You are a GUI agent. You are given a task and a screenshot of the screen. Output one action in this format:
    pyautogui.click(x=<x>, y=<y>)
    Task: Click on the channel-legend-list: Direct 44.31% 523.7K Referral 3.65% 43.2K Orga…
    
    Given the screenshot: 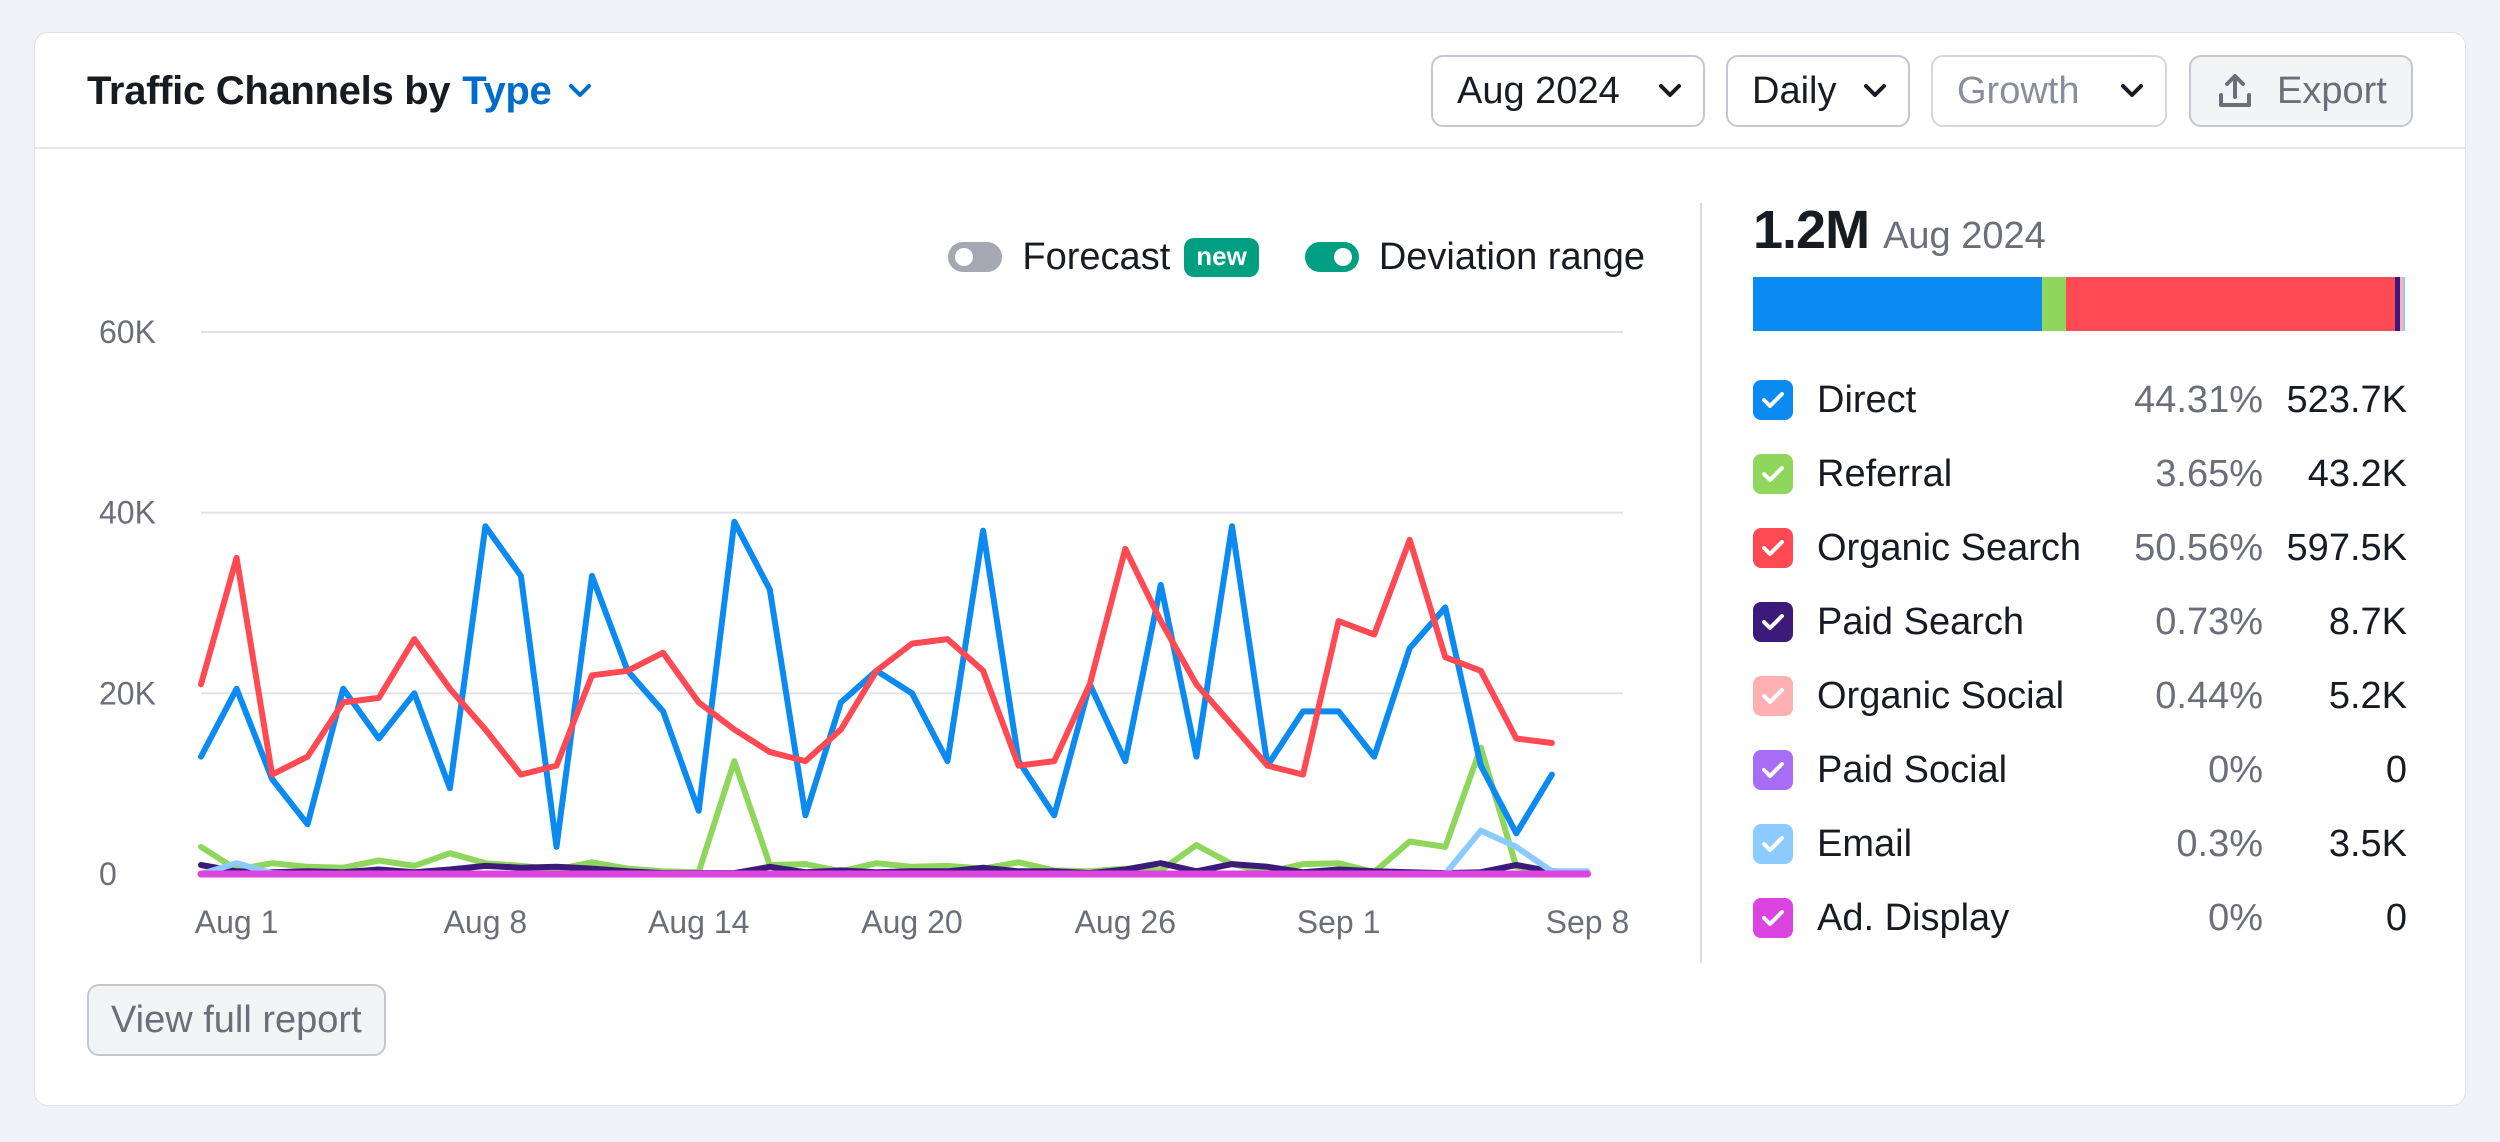 What is the action you would take?
    pyautogui.click(x=2080, y=659)
    